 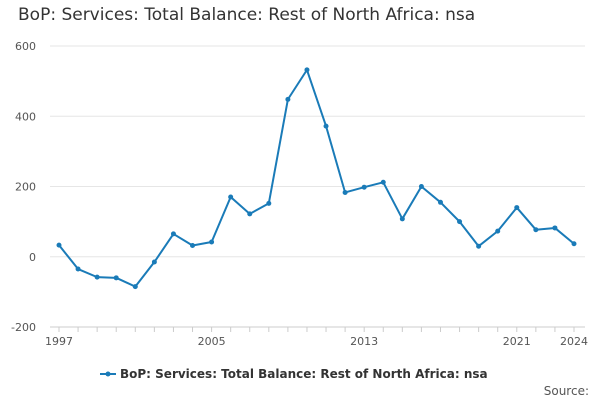 What do you see at coordinates (212, 341) in the screenshot?
I see `x-tick-label: 2005` at bounding box center [212, 341].